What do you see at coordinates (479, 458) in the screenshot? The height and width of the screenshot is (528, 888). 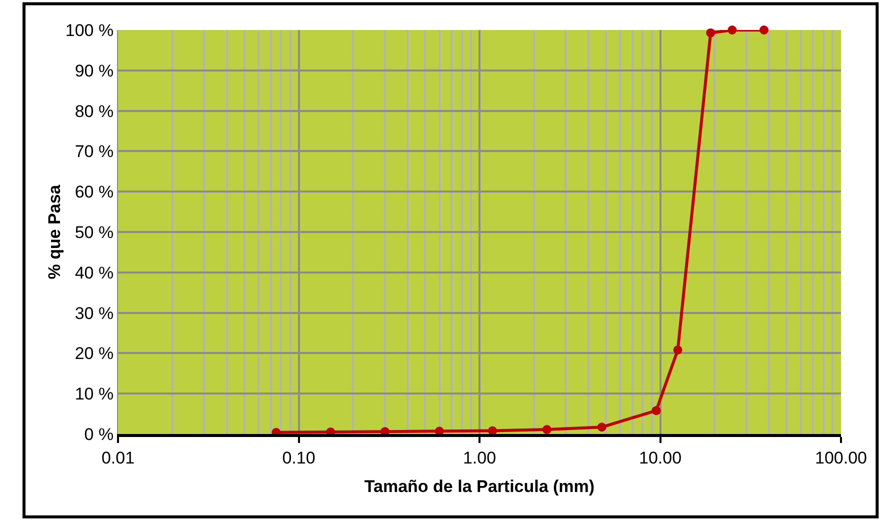 I see `x-tick-label: 1.00` at bounding box center [479, 458].